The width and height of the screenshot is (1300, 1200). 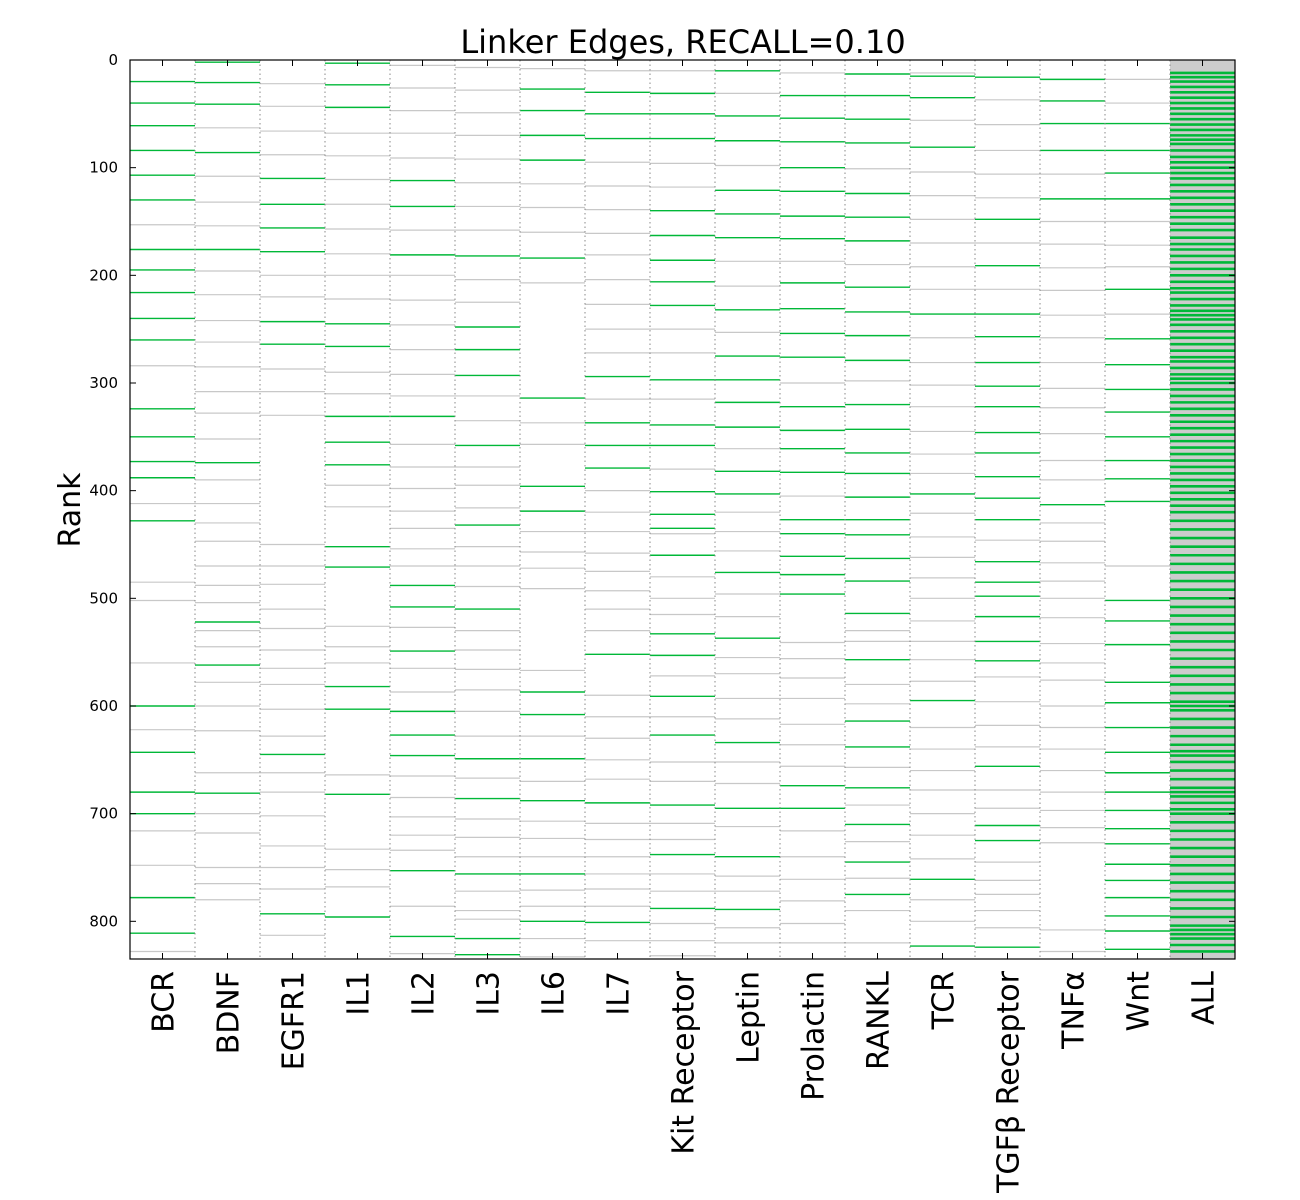 What do you see at coordinates (424, 993) in the screenshot?
I see `x-tick-label-il2: IL2` at bounding box center [424, 993].